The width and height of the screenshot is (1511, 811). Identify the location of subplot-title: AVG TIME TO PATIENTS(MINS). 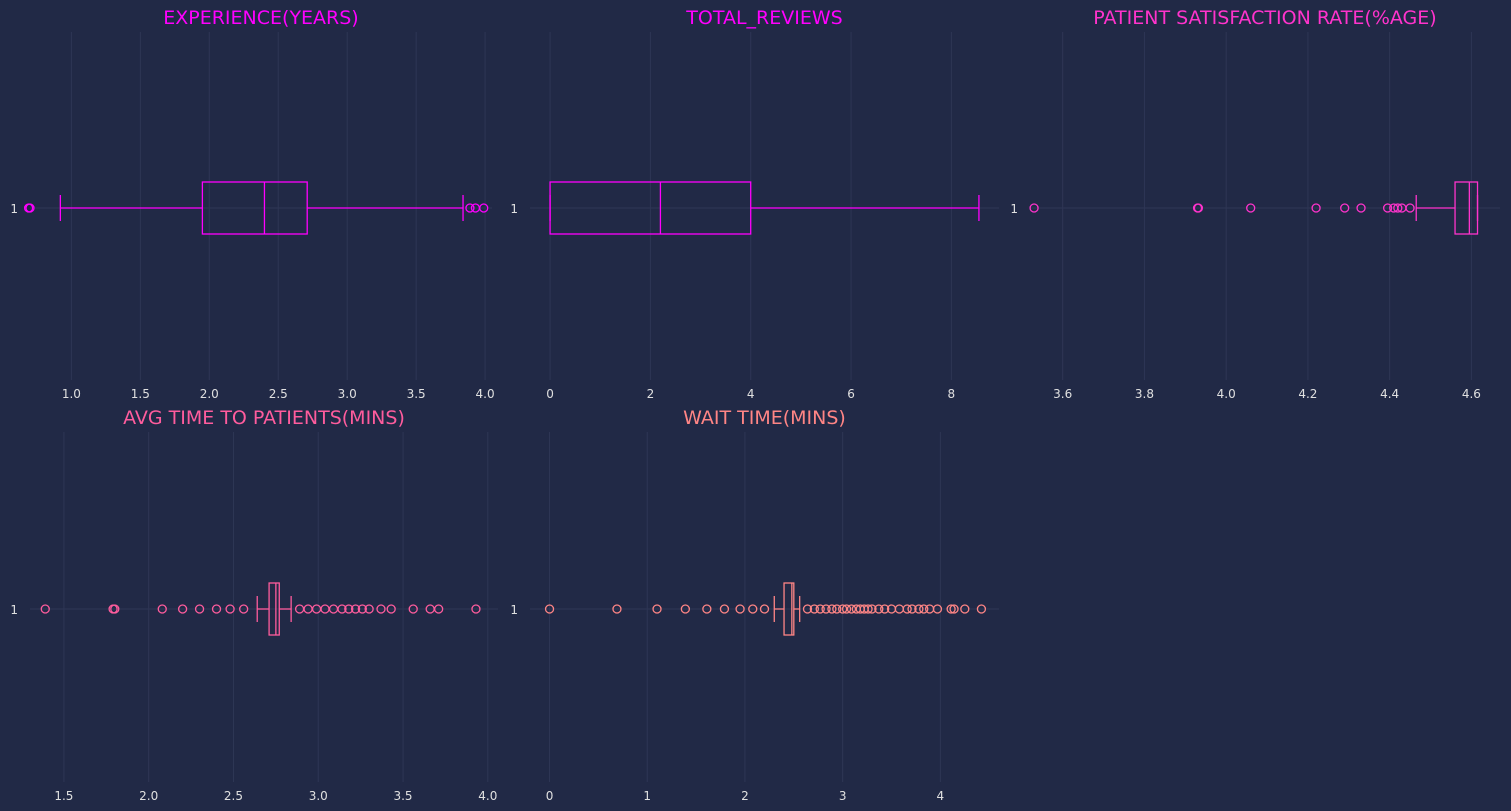
(264, 418).